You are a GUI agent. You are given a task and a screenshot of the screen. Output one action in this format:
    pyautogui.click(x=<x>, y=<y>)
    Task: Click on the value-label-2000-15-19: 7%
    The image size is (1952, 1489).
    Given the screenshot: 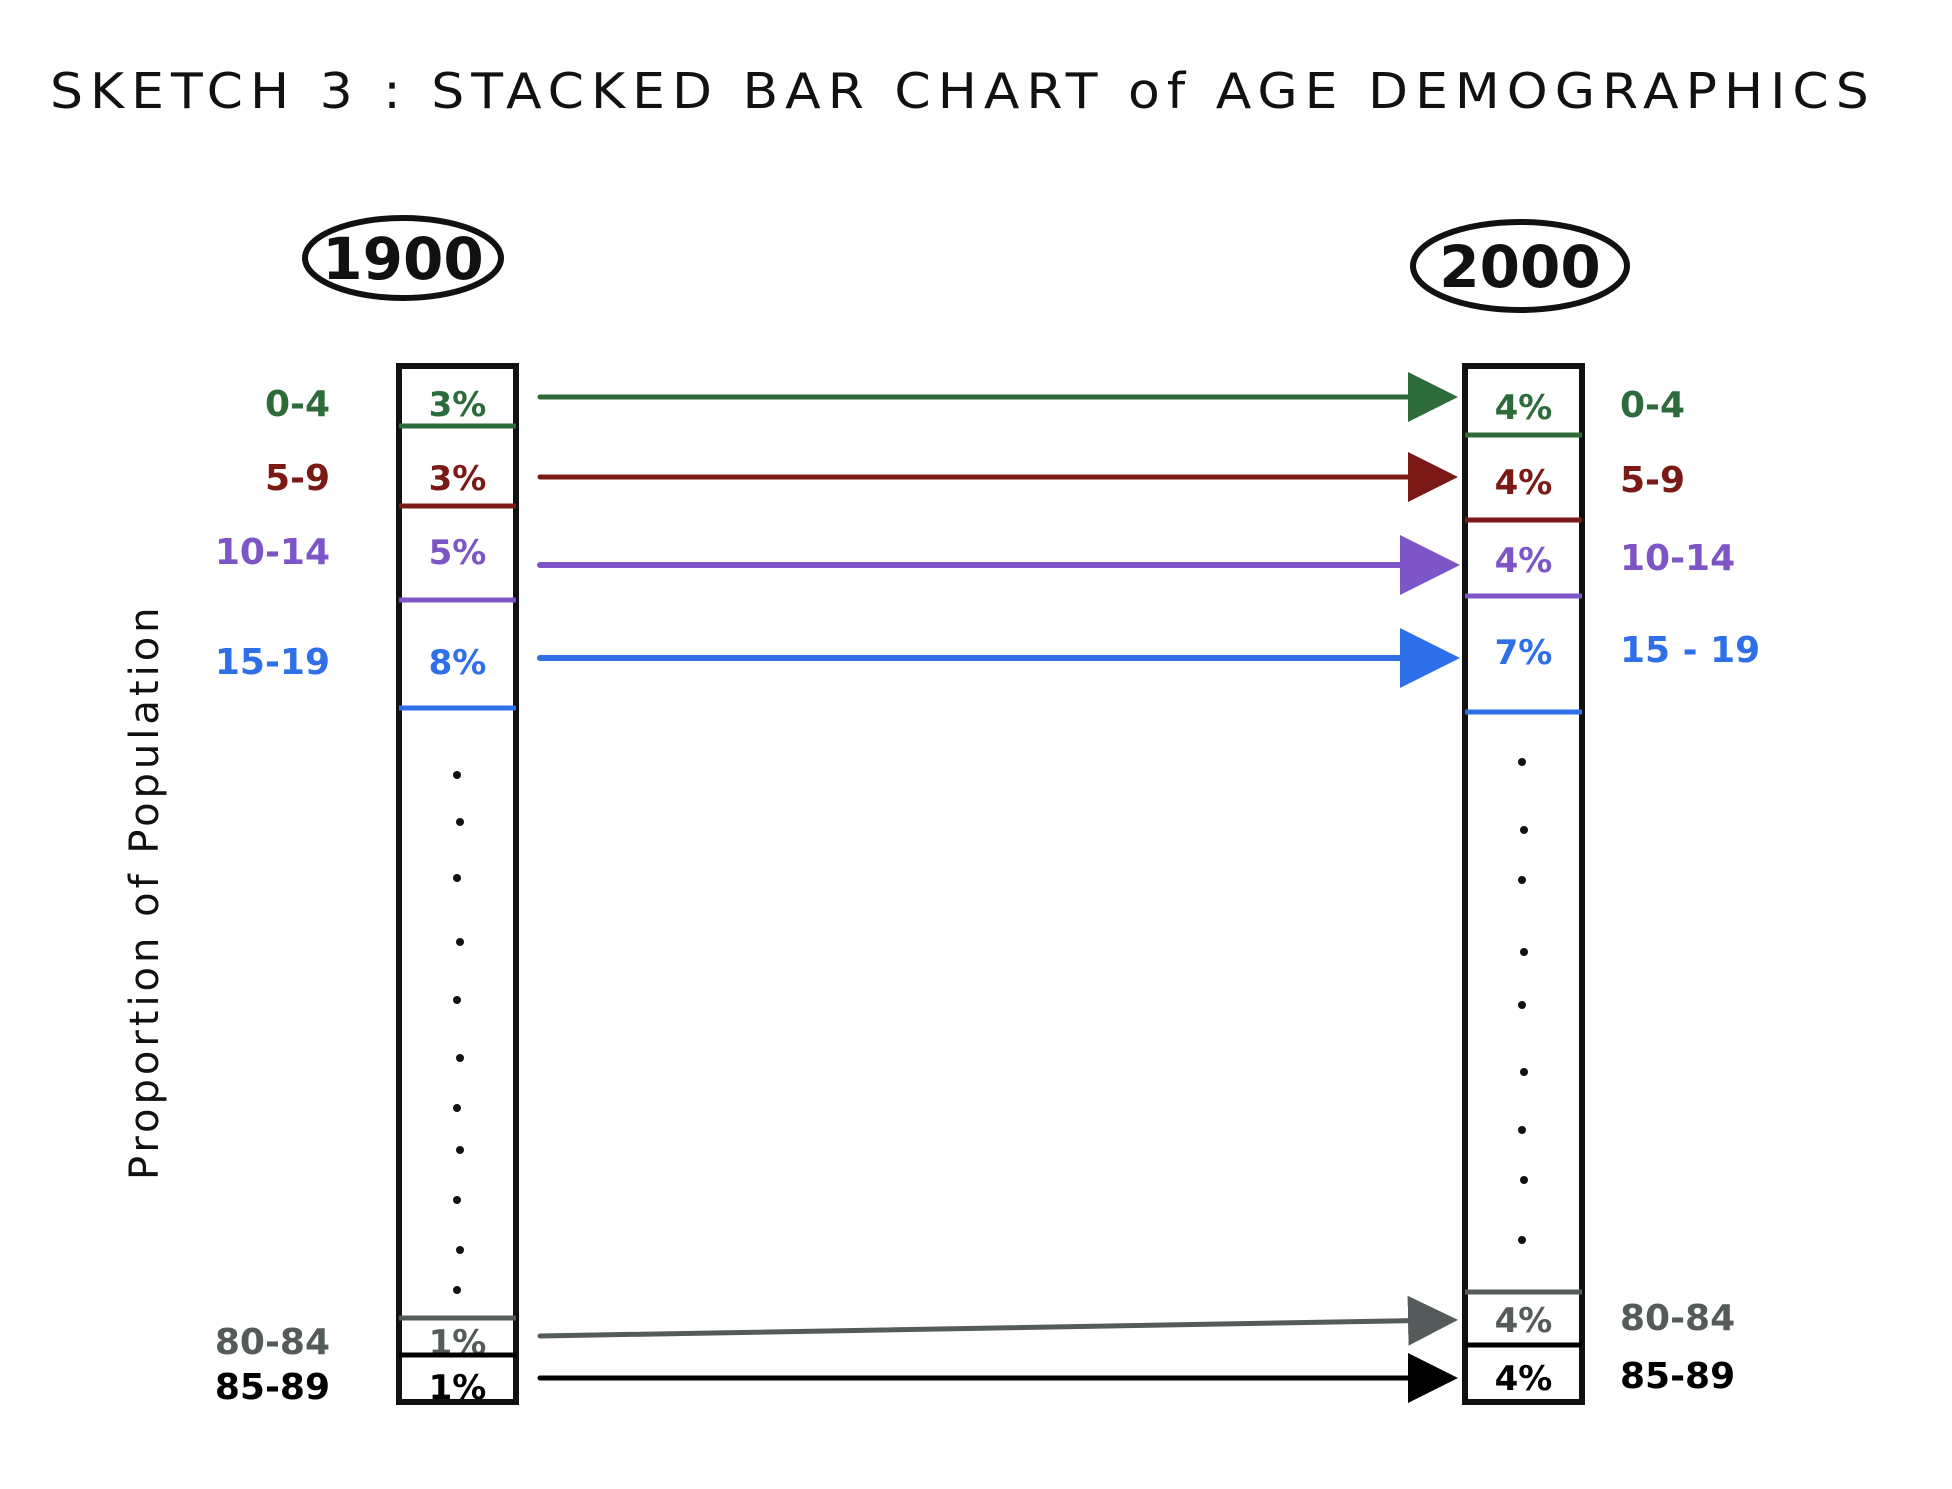 What is the action you would take?
    pyautogui.click(x=1524, y=653)
    